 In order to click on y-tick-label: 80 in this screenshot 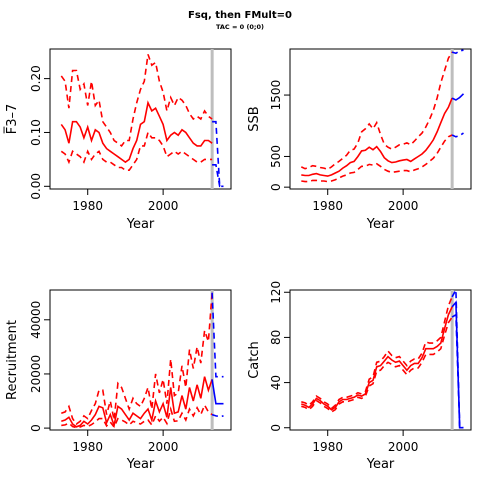, I will do `click(276, 337)`.